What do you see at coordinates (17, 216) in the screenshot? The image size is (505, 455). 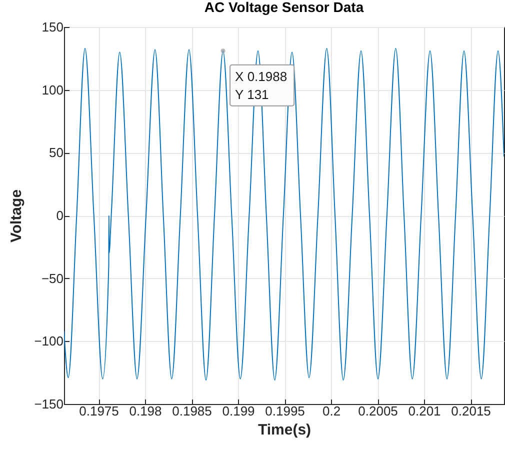 I see `y-axis-title: Voltage` at bounding box center [17, 216].